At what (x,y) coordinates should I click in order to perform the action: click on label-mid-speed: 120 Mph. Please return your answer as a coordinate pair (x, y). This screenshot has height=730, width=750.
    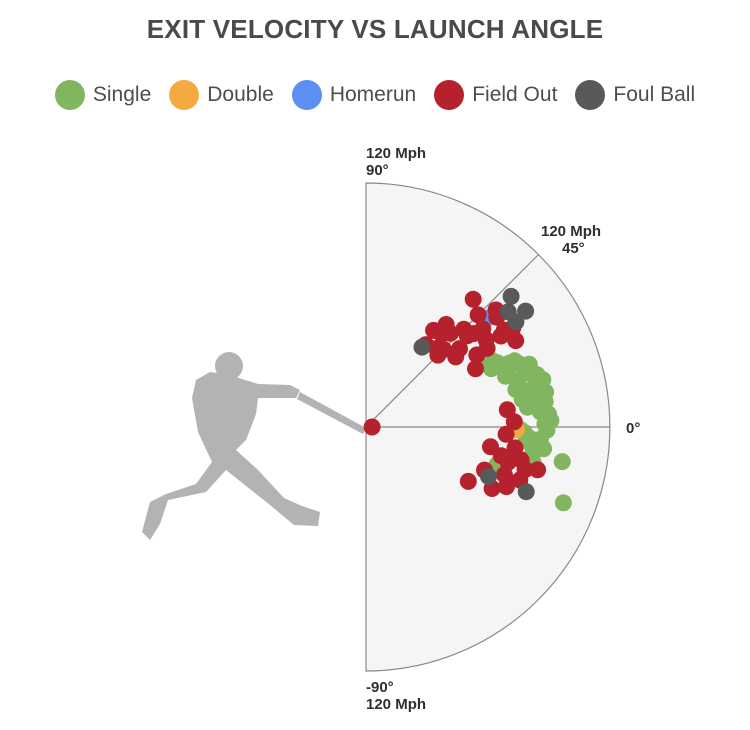
    Looking at the image, I should click on (571, 231).